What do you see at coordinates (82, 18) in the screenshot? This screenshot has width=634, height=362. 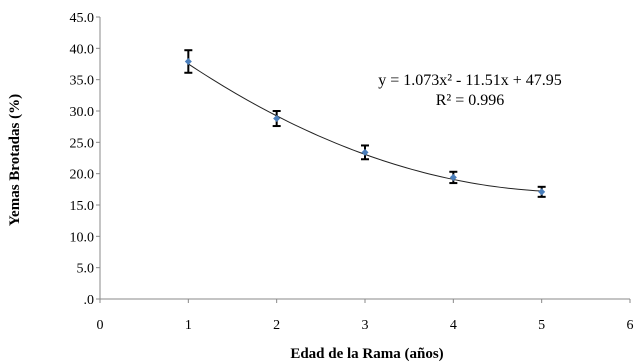 I see `y-tick-label: 45.0` at bounding box center [82, 18].